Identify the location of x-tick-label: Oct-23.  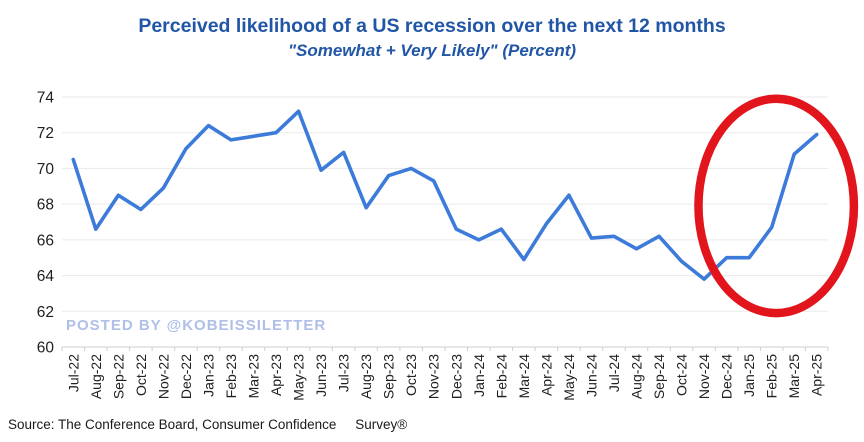
(411, 375).